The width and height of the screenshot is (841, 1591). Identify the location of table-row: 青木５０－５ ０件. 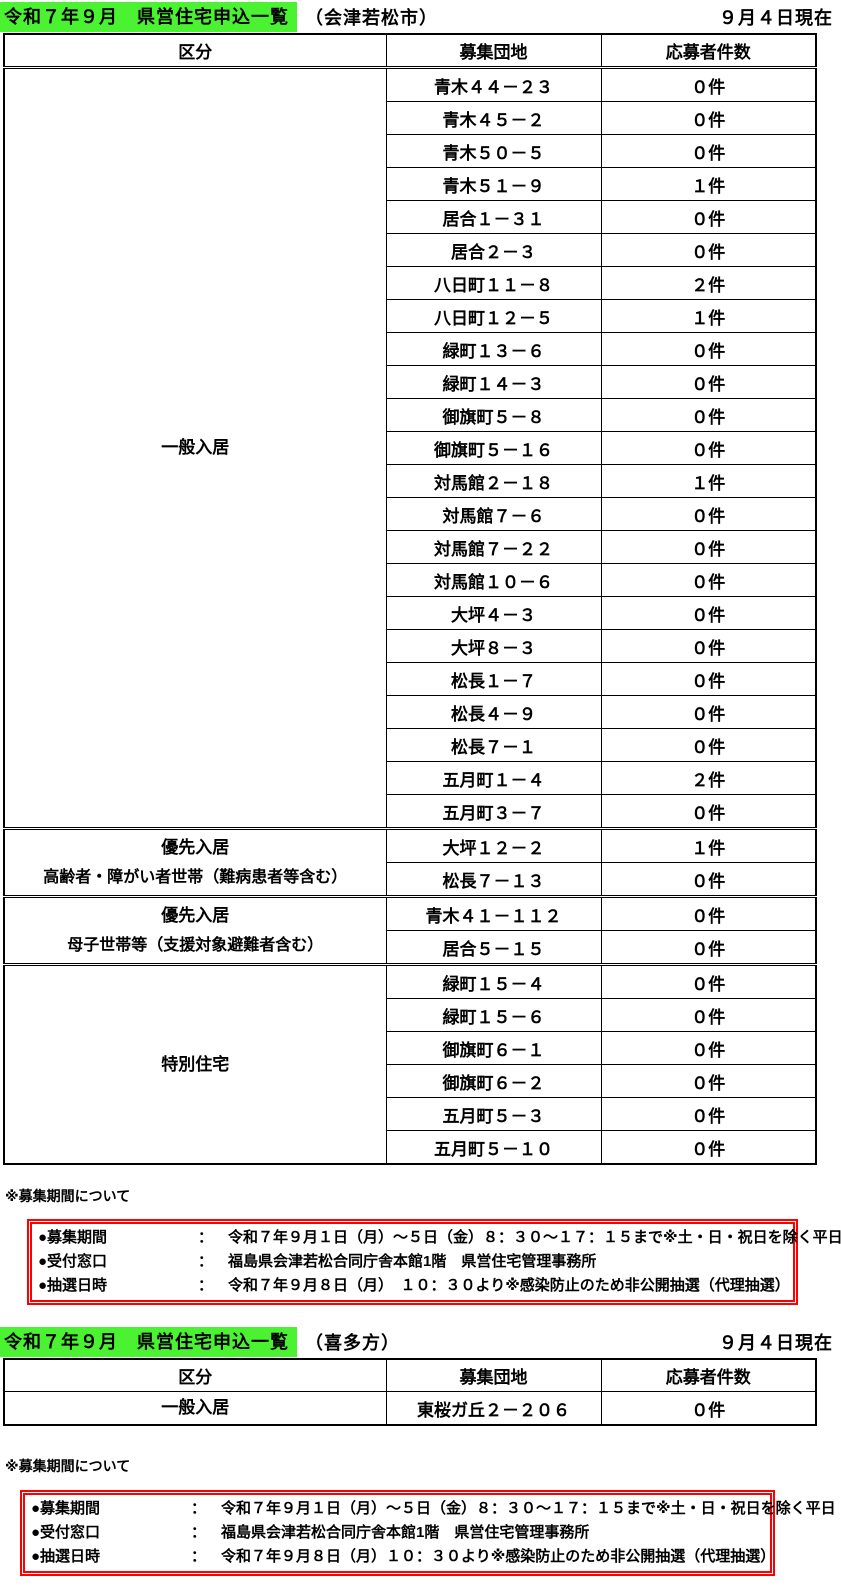
(410, 151).